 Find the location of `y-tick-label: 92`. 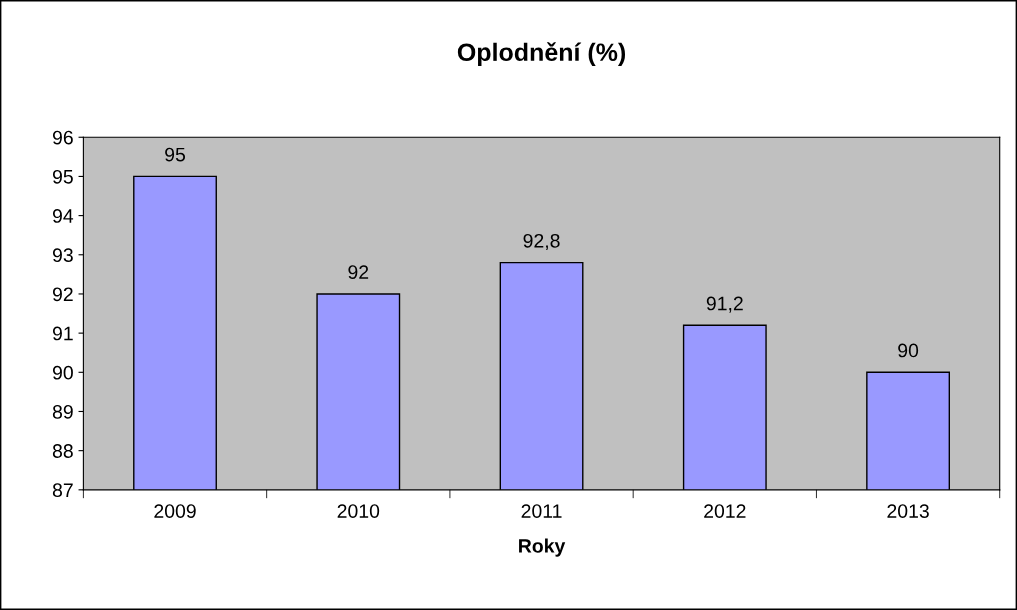

y-tick-label: 92 is located at coordinates (62, 294).